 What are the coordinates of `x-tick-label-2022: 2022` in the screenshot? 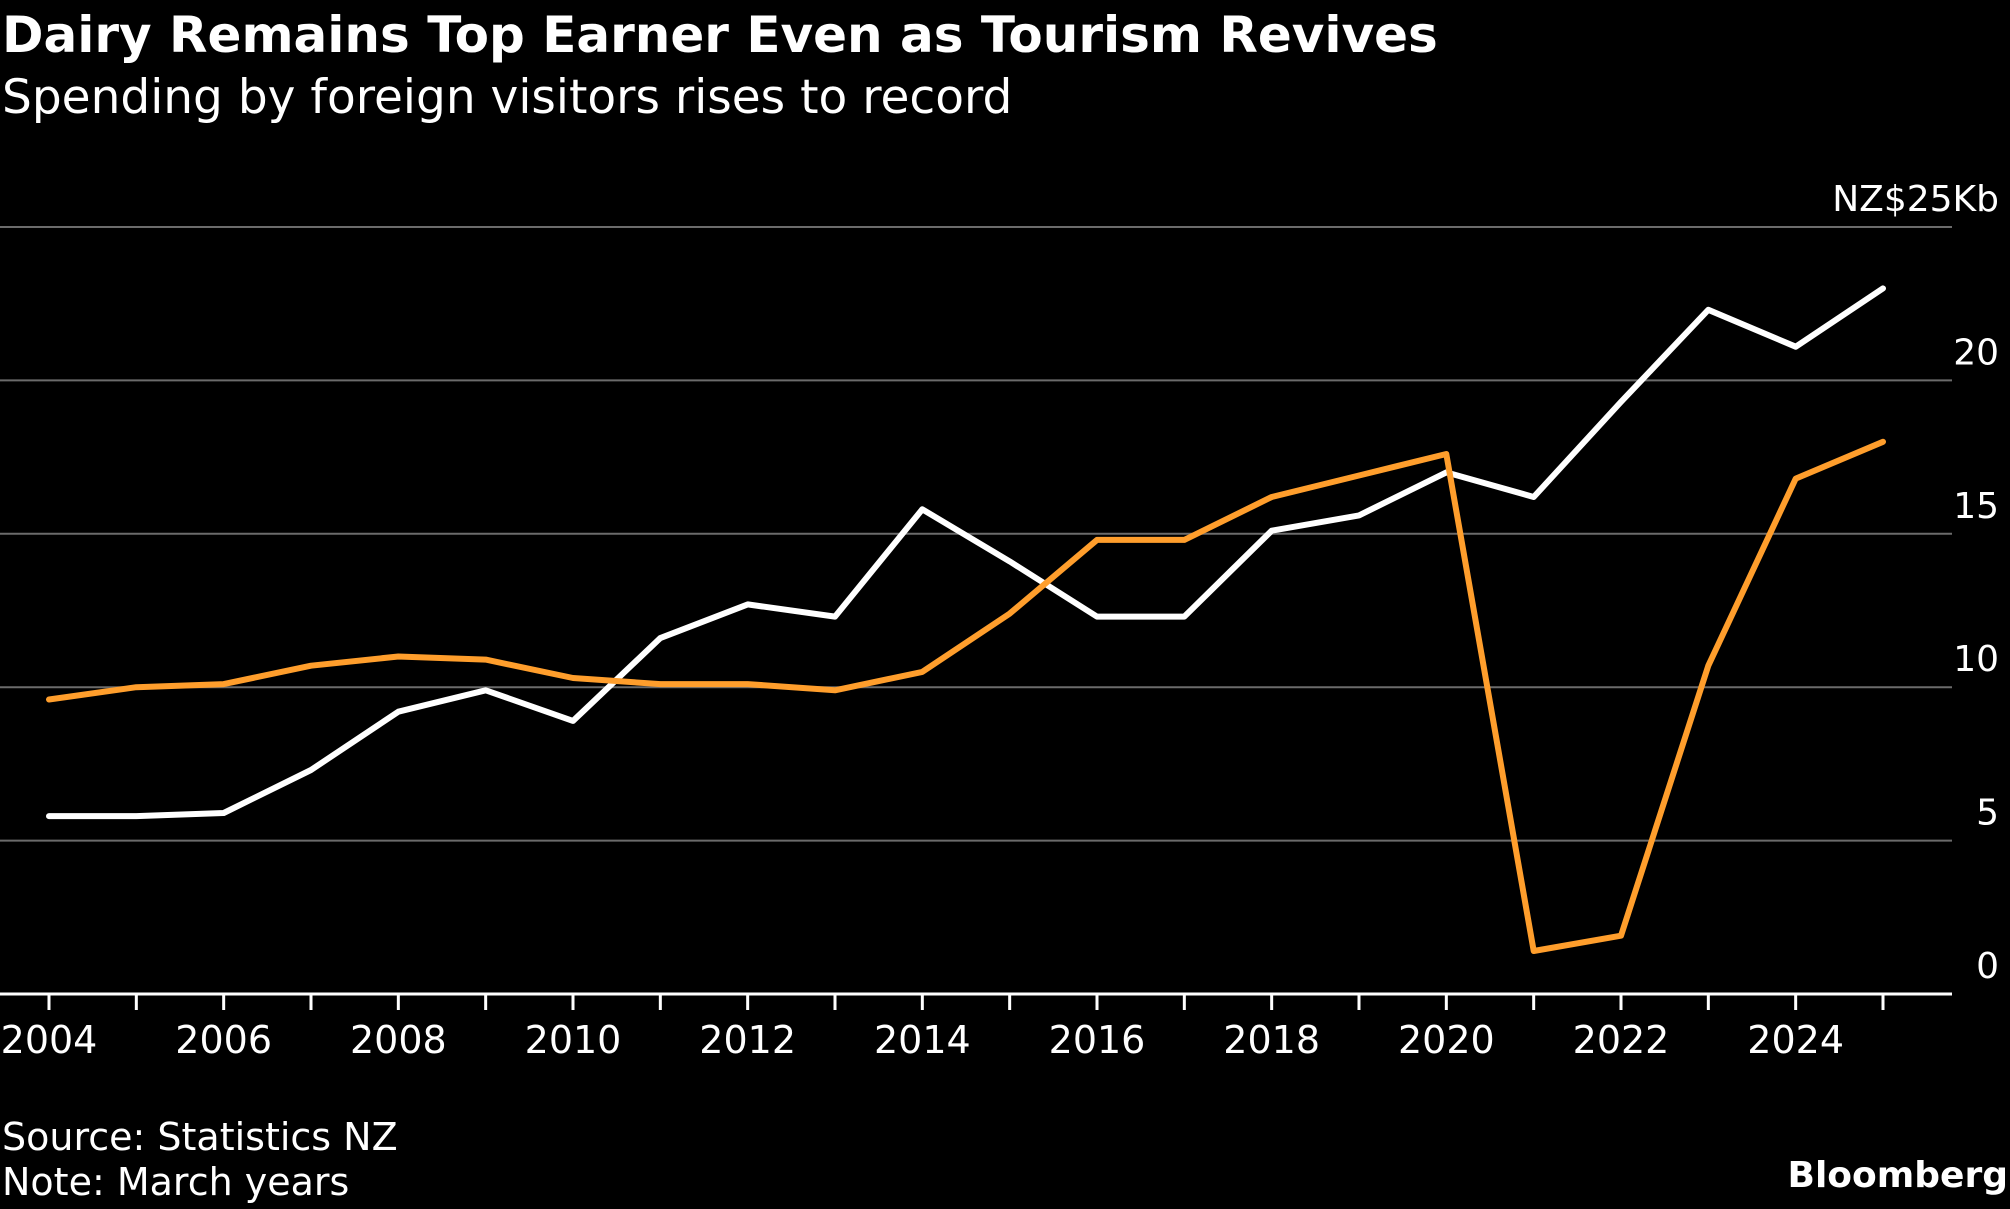 It's located at (1621, 1040).